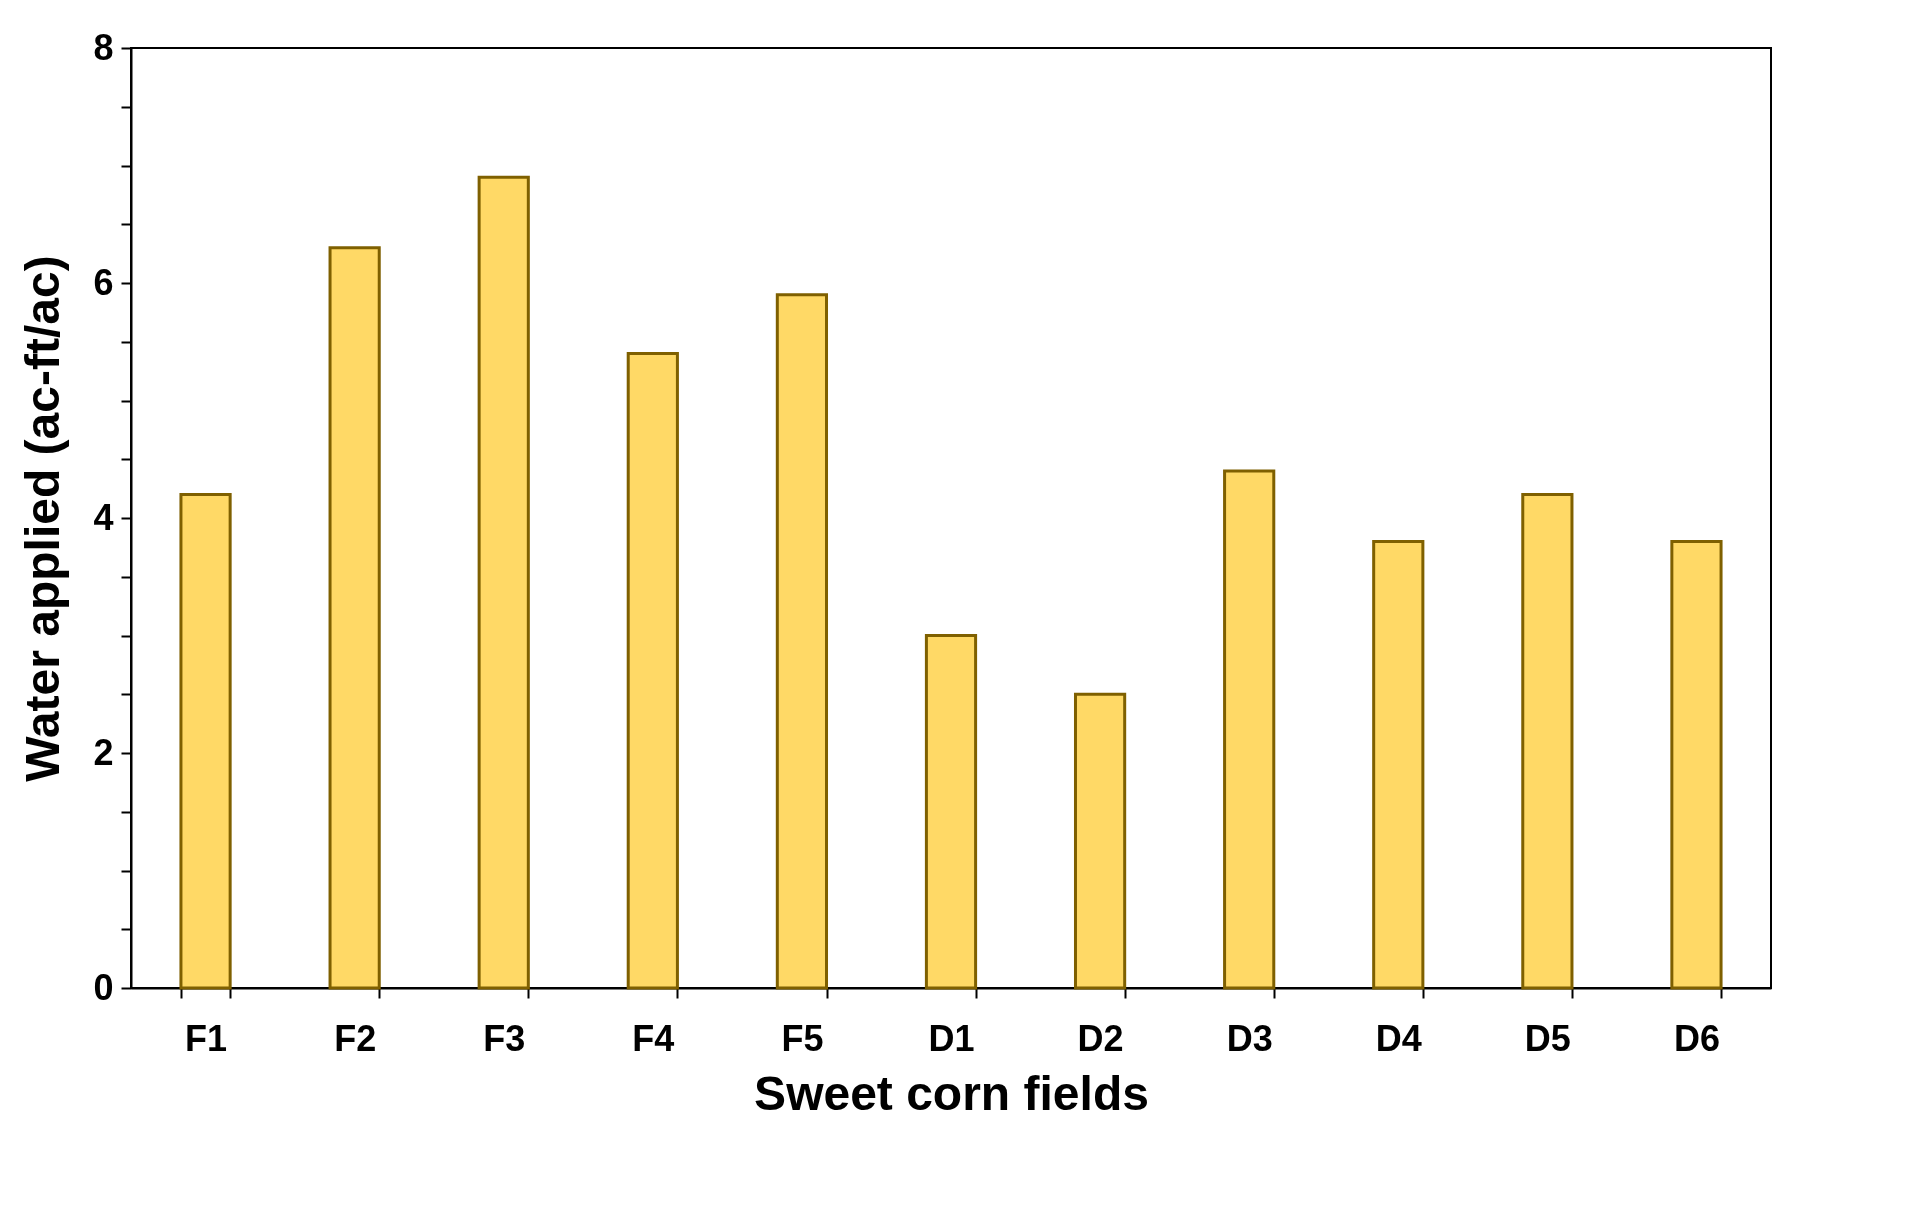 This screenshot has height=1210, width=1915. Describe the element at coordinates (951, 1093) in the screenshot. I see `x-axis-title: Sweet corn fields` at that location.